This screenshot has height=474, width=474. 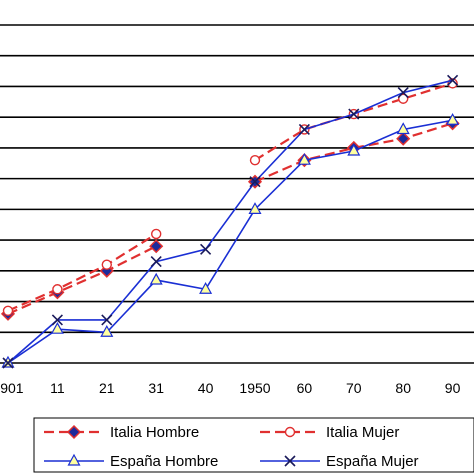 What do you see at coordinates (206, 388) in the screenshot?
I see `x-tick-label: 40` at bounding box center [206, 388].